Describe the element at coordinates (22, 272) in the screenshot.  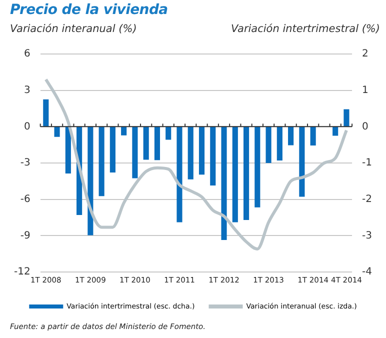
I see `y-tick-label: -12` at that location.